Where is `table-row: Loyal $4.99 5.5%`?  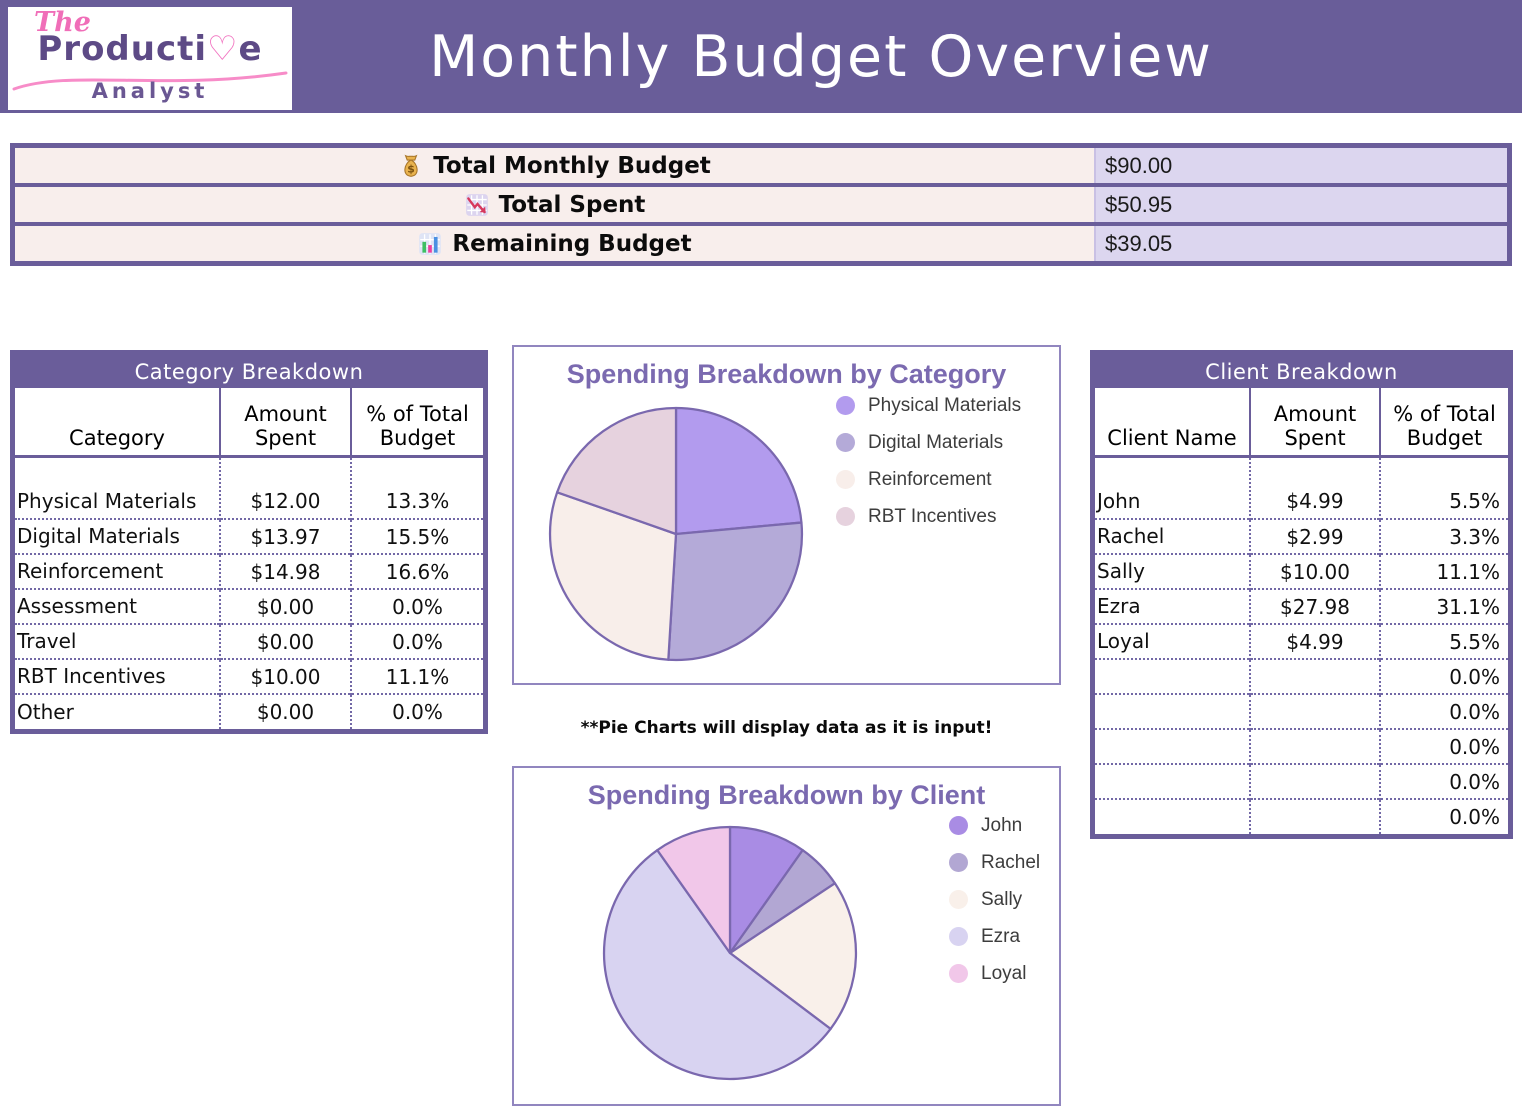
table-row: Loyal $4.99 5.5% is located at coordinates (1301, 641).